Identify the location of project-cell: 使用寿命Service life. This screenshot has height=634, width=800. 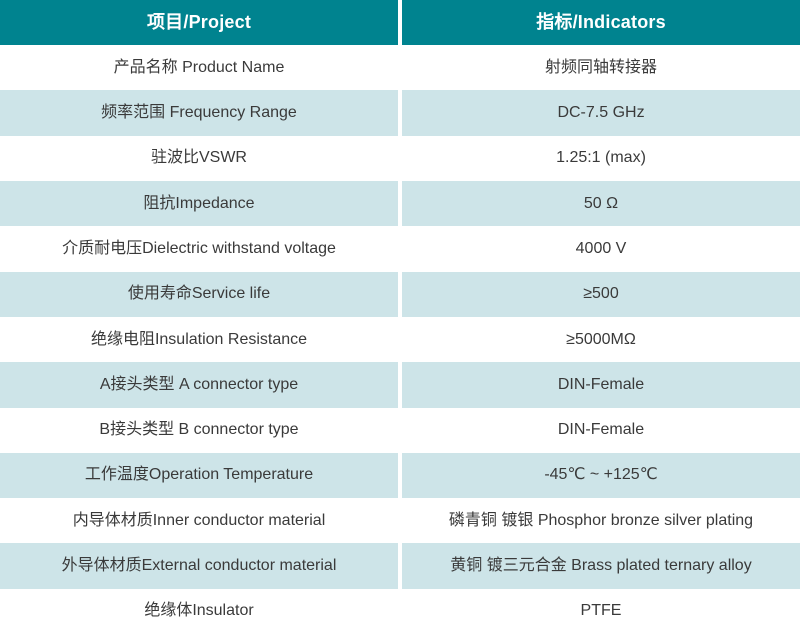
(199, 294).